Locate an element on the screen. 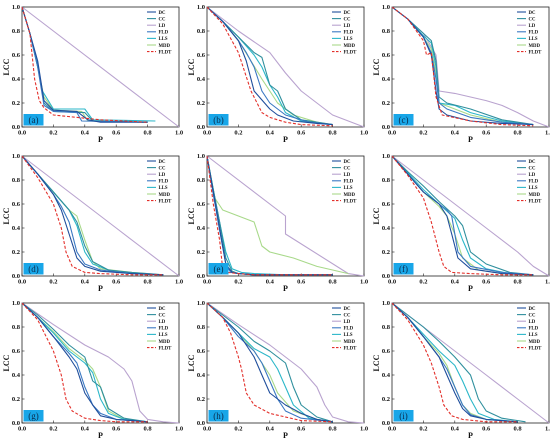  y-tick-label: 0.0 is located at coordinates (201, 127).